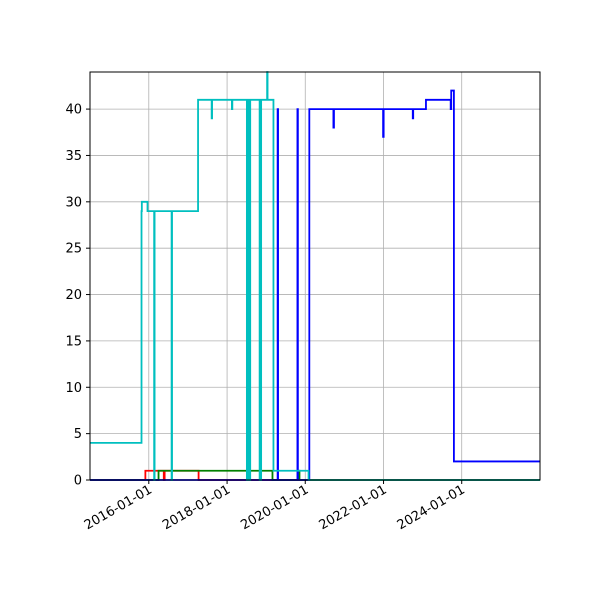 The image size is (600, 600). I want to click on y-tick-label: 10, so click(73, 388).